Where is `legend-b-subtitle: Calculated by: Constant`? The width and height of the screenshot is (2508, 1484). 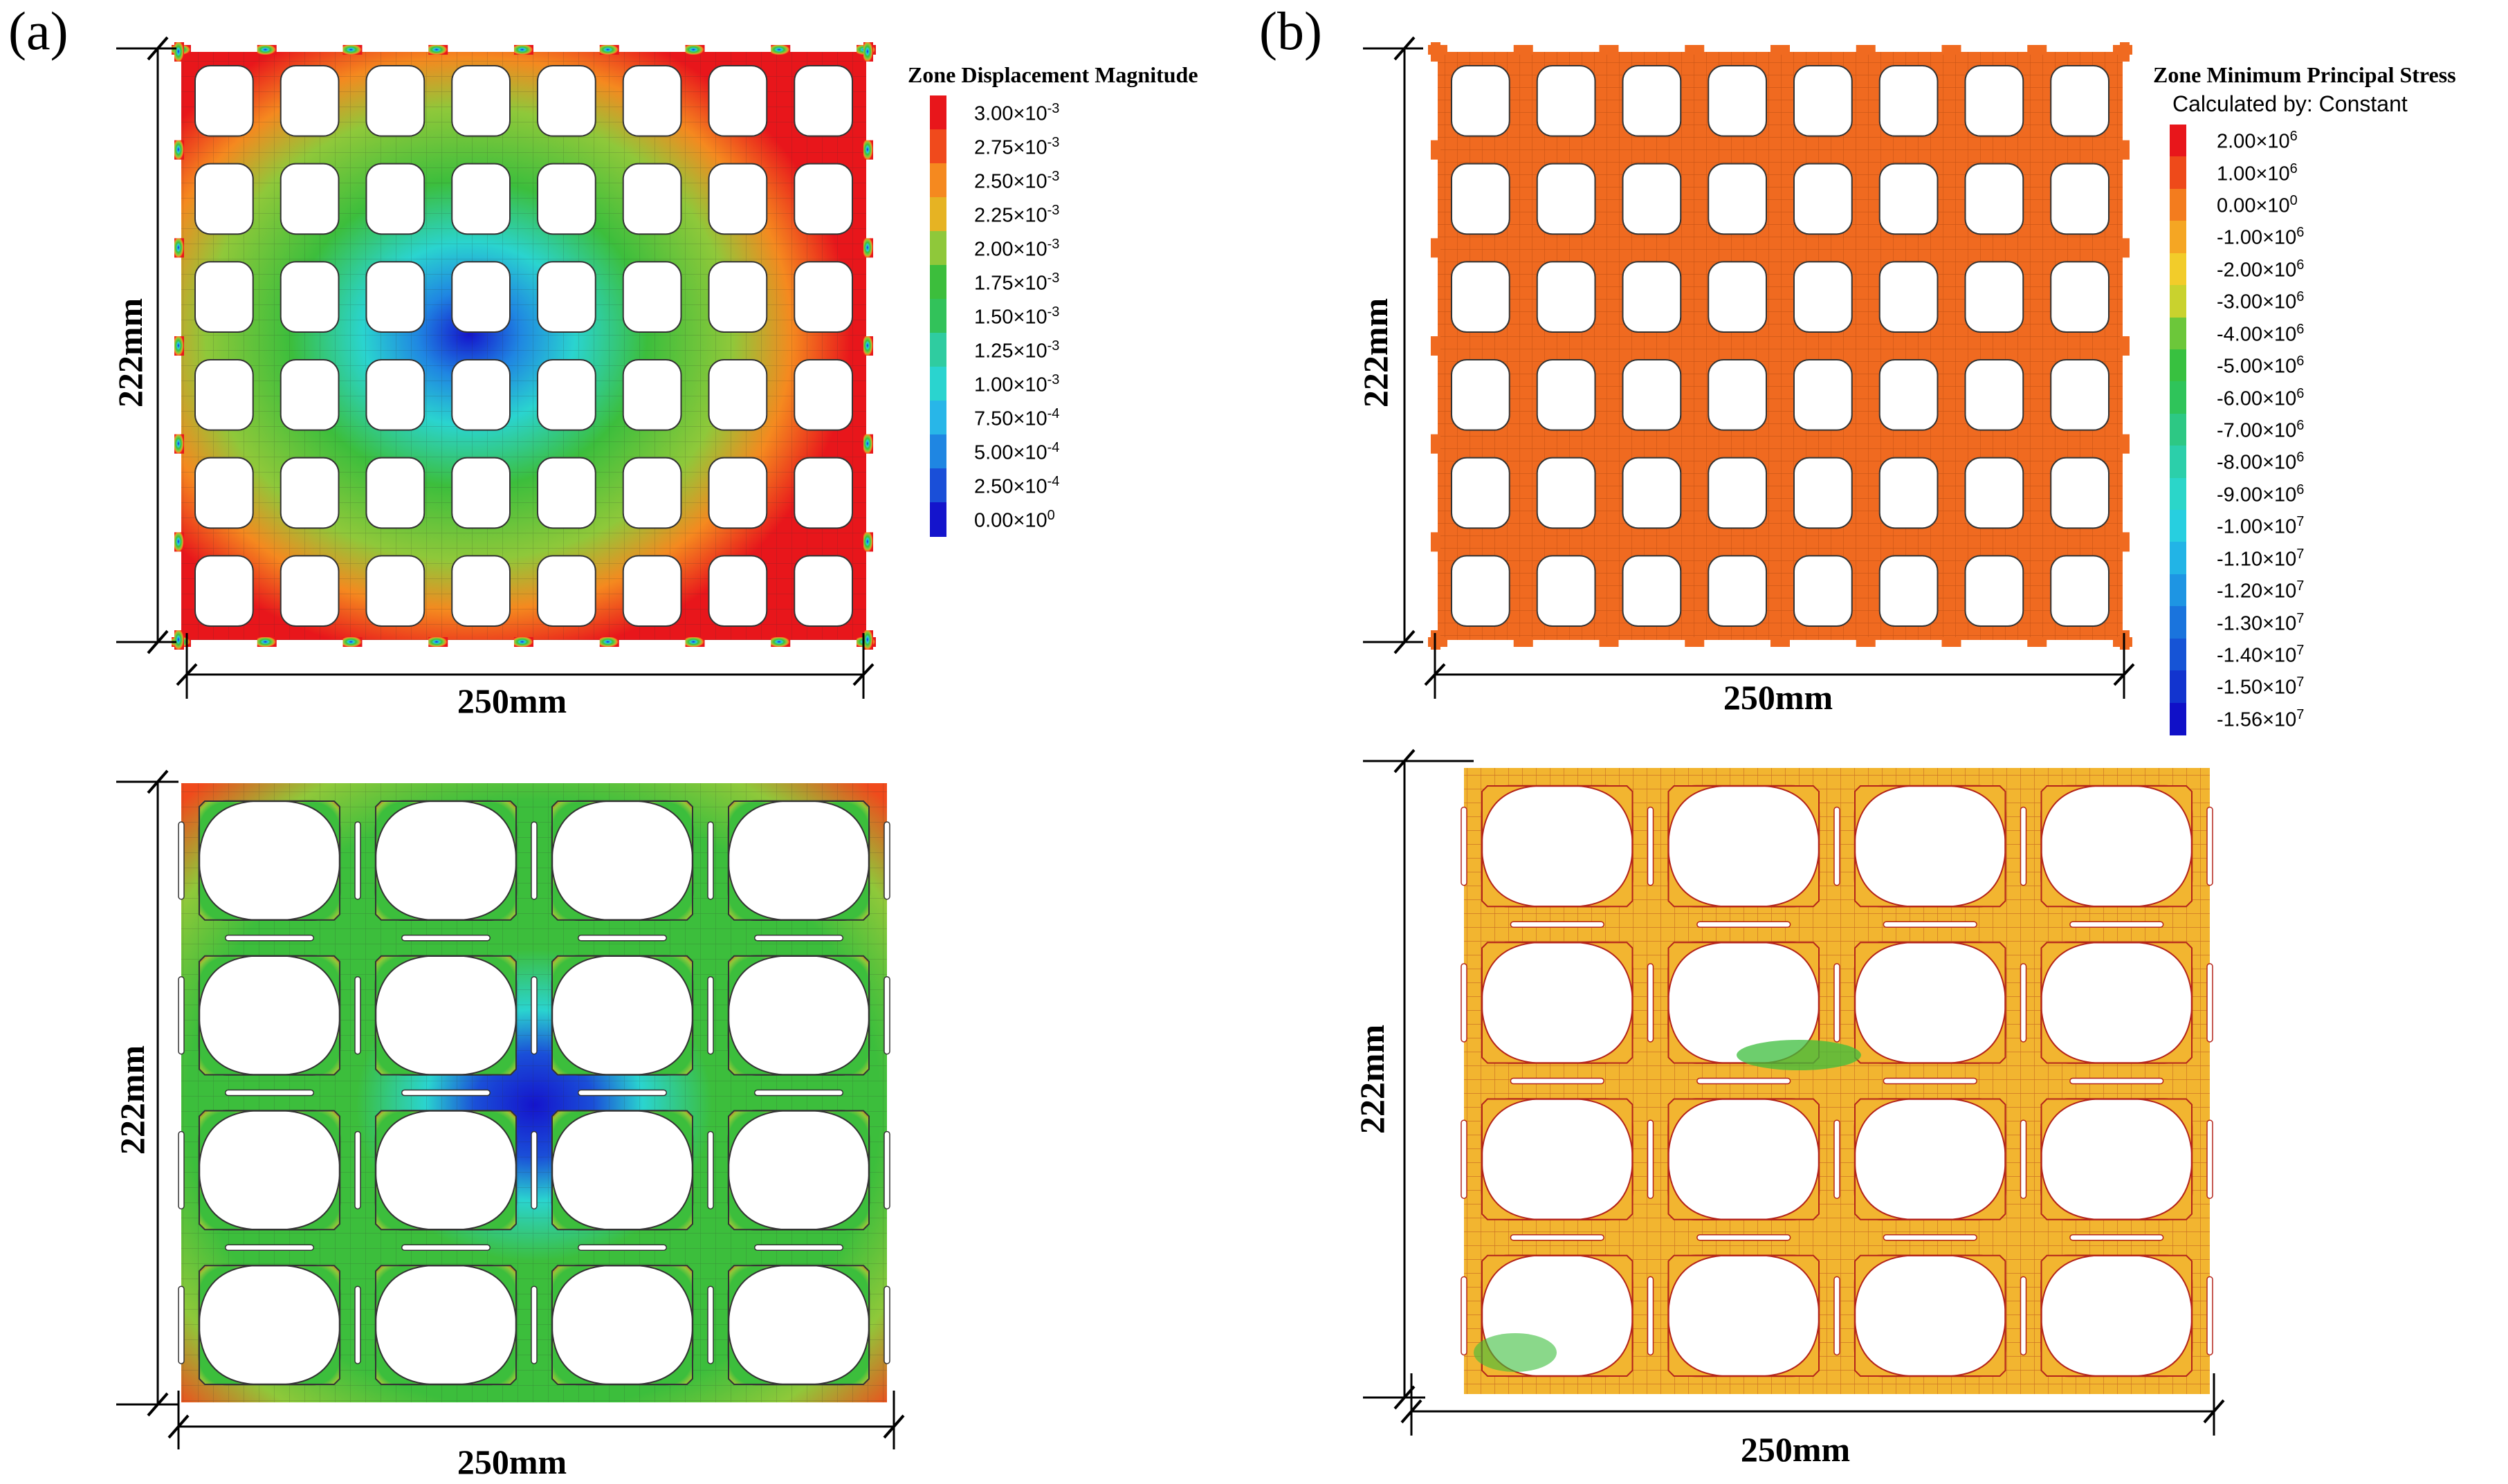 legend-b-subtitle: Calculated by: Constant is located at coordinates (2290, 103).